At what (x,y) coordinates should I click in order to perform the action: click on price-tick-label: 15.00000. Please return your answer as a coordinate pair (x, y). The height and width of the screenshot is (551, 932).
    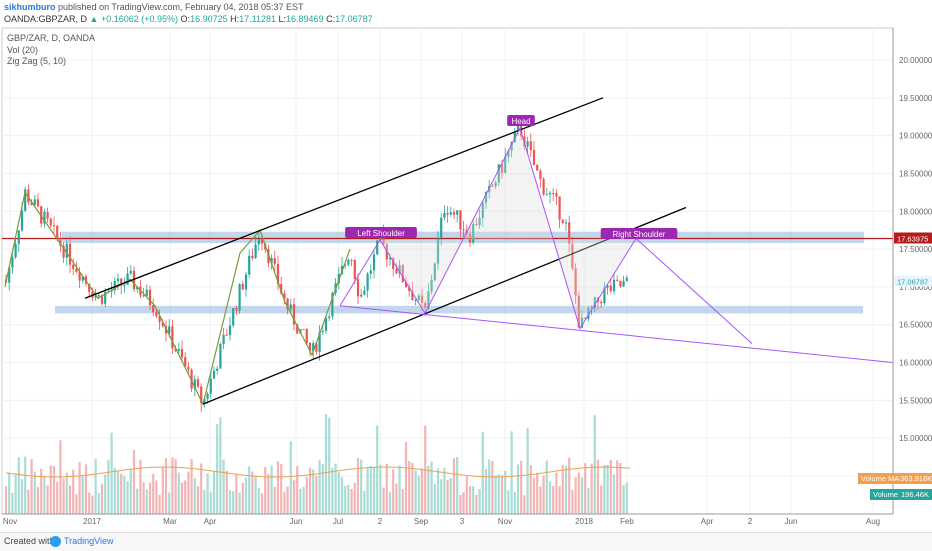
    Looking at the image, I should click on (915, 438).